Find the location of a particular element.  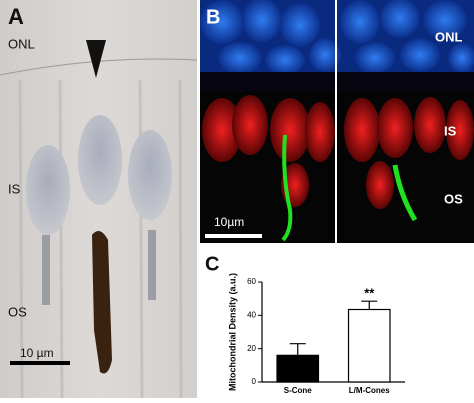

y-tick-label: 20 is located at coordinates (251, 348).